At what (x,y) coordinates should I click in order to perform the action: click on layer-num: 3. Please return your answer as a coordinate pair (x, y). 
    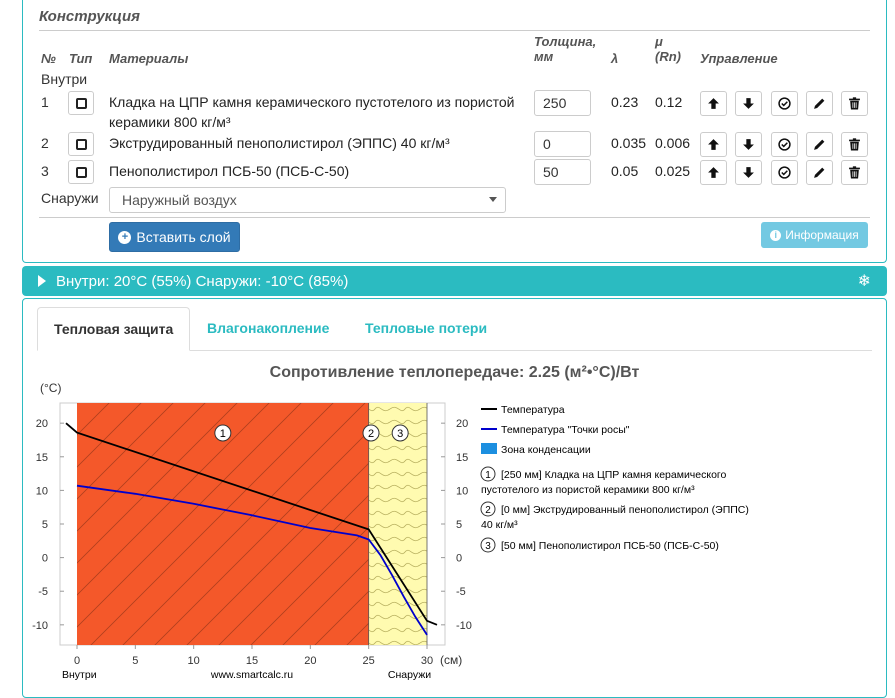
    Looking at the image, I should click on (45, 171).